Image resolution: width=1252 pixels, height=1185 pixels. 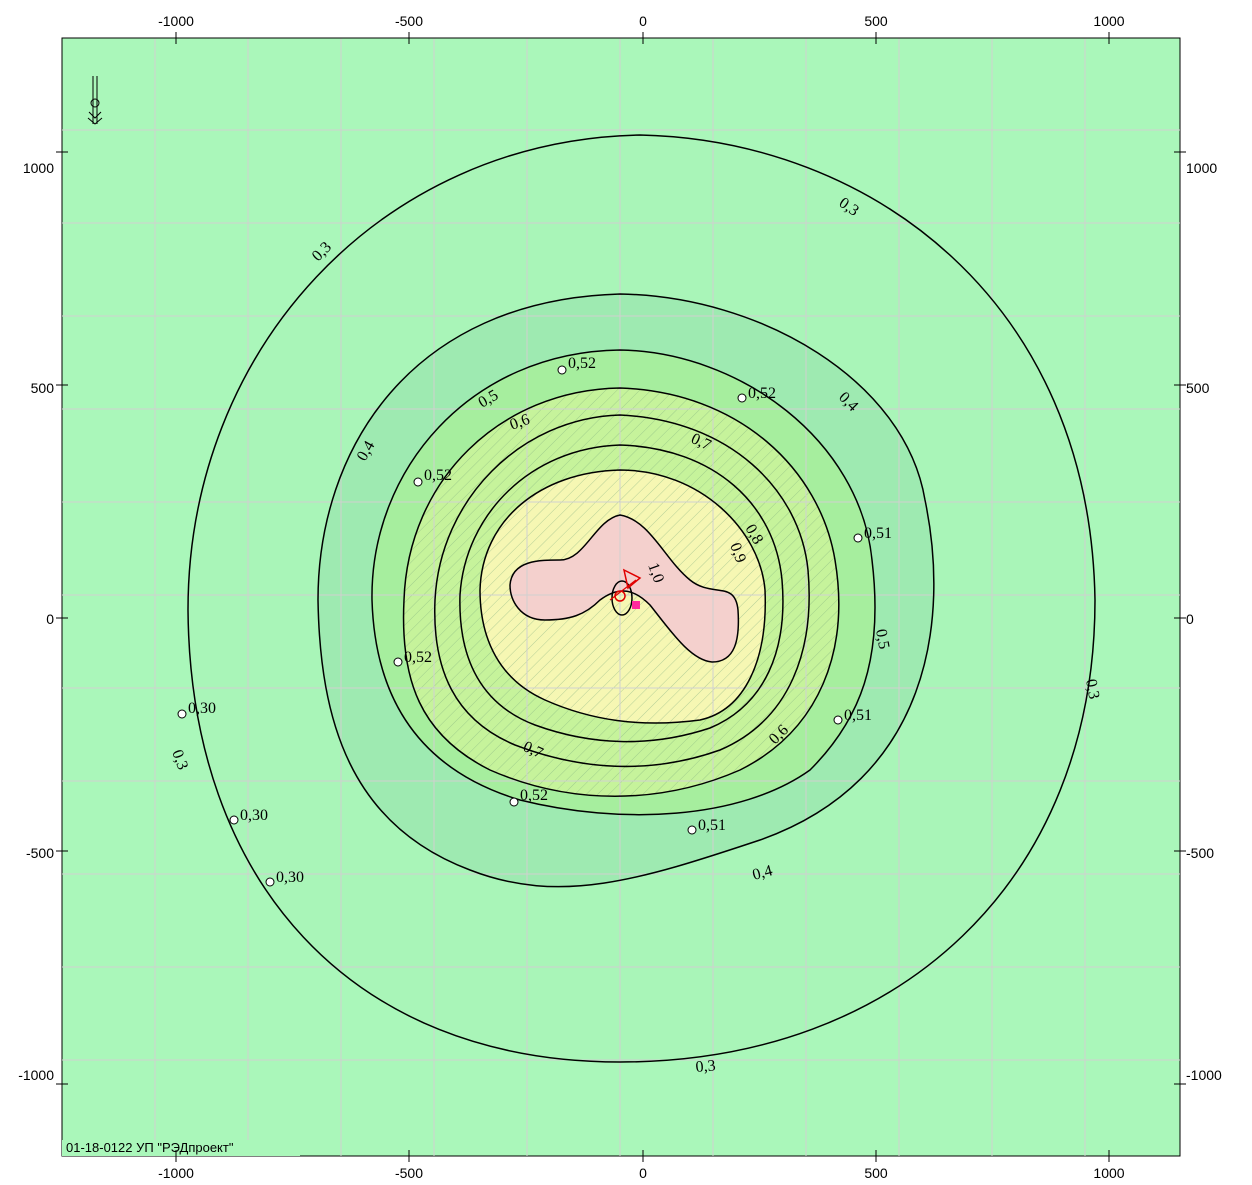 What do you see at coordinates (632, 579) in the screenshot?
I see `source-triangle` at bounding box center [632, 579].